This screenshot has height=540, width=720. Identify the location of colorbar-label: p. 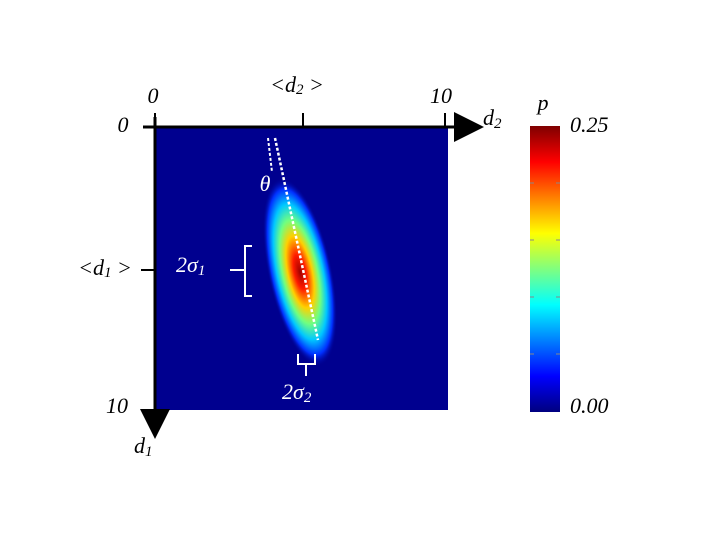
(542, 102).